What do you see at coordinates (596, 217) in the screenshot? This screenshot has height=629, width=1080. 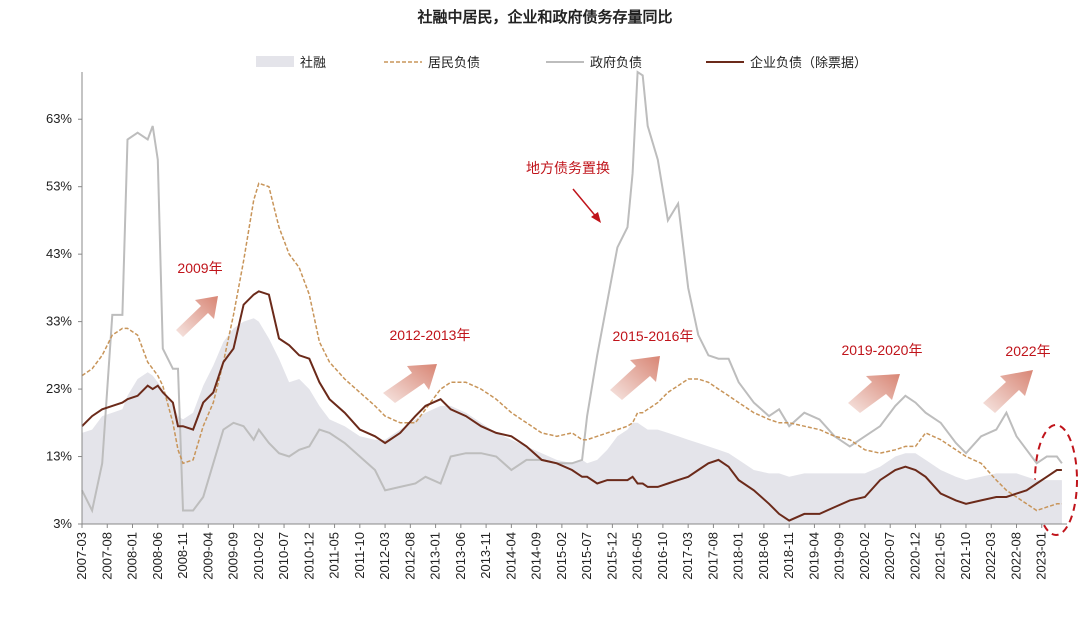 I see `pointer-head` at bounding box center [596, 217].